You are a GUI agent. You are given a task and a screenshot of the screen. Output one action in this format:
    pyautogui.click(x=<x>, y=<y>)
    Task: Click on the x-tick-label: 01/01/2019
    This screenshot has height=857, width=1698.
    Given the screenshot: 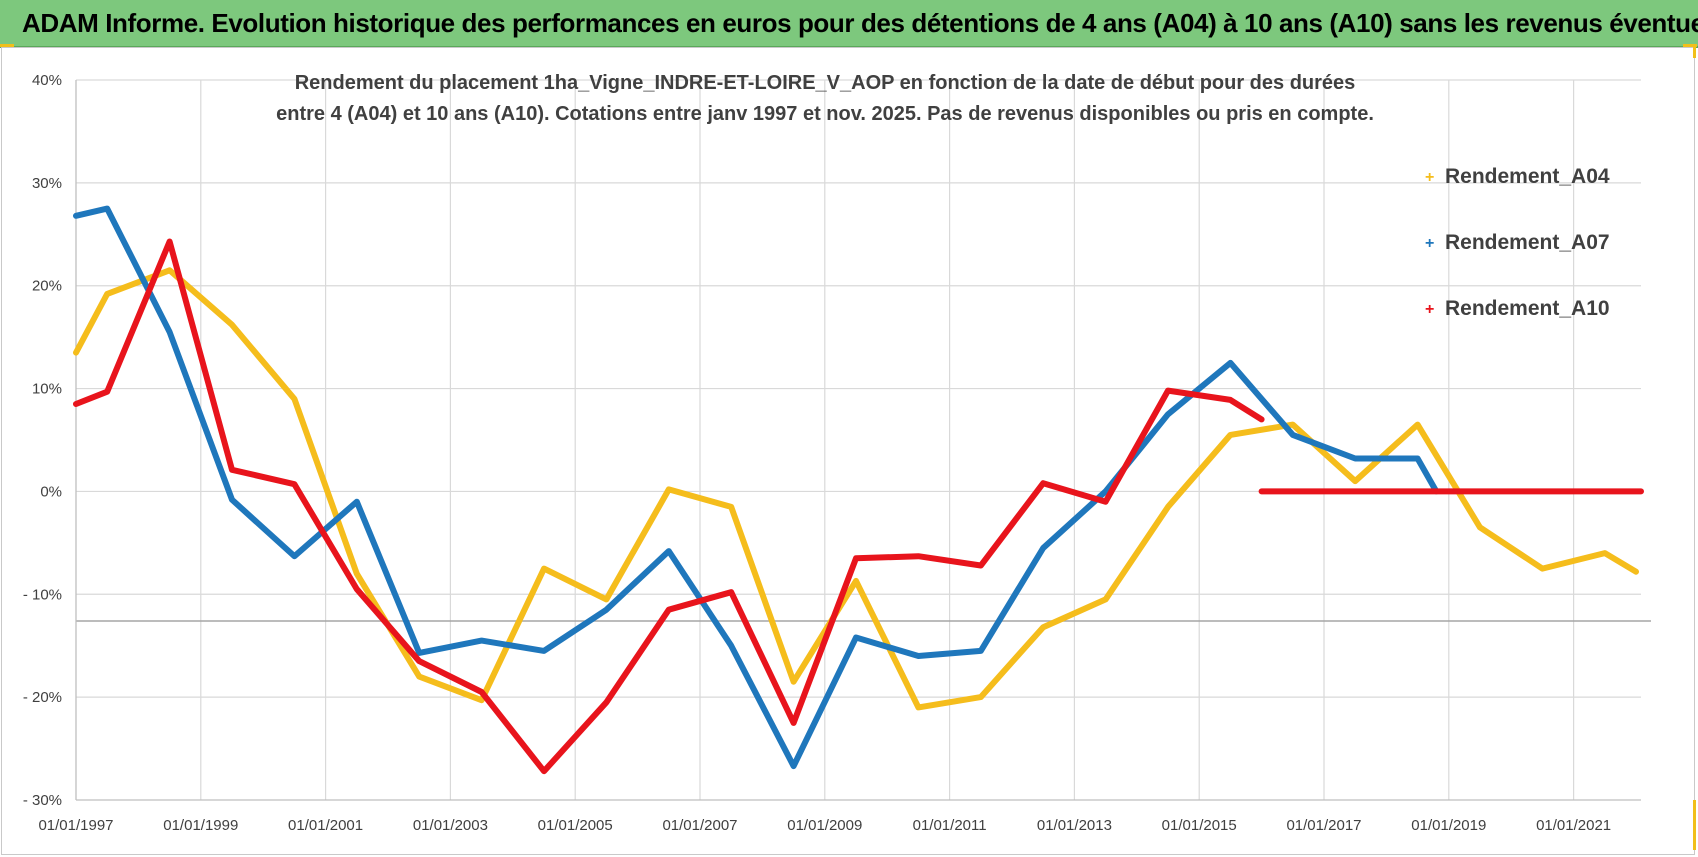 What is the action you would take?
    pyautogui.click(x=1448, y=825)
    